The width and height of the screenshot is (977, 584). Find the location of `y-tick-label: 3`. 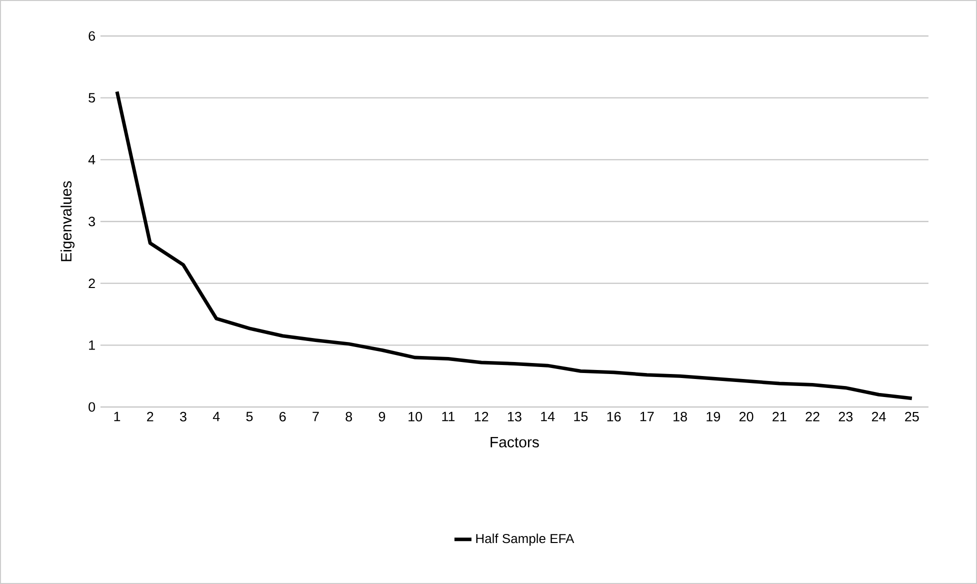

y-tick-label: 3 is located at coordinates (91, 221).